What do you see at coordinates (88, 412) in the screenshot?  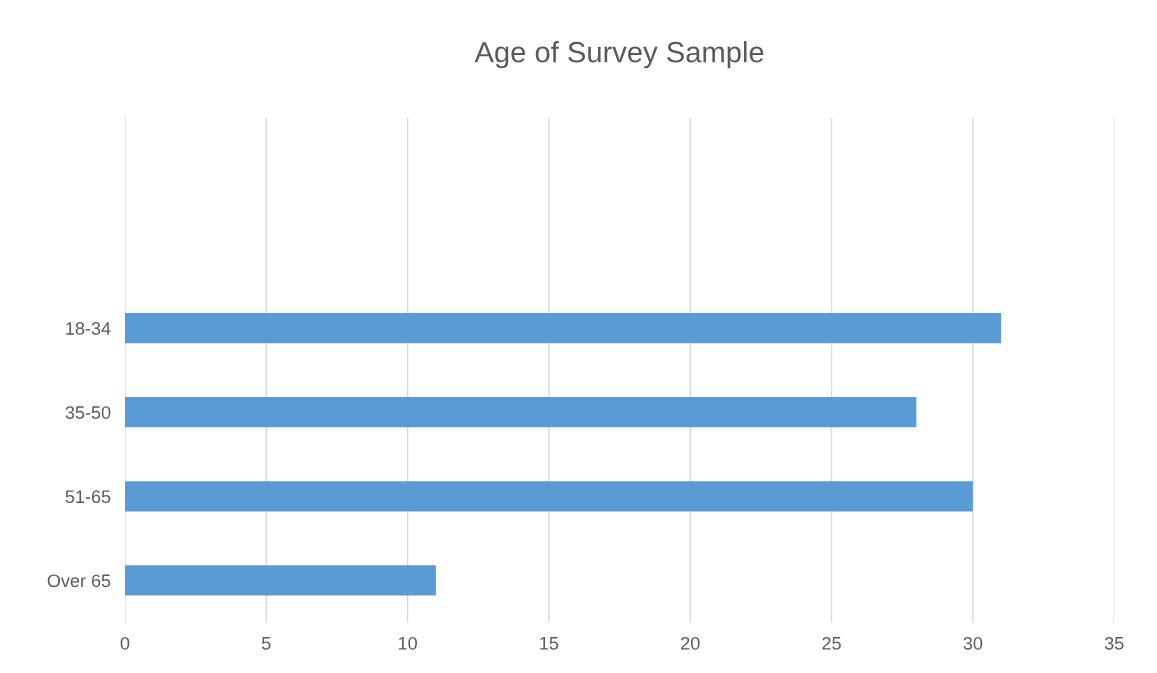 I see `y-tick-label: 35-50` at bounding box center [88, 412].